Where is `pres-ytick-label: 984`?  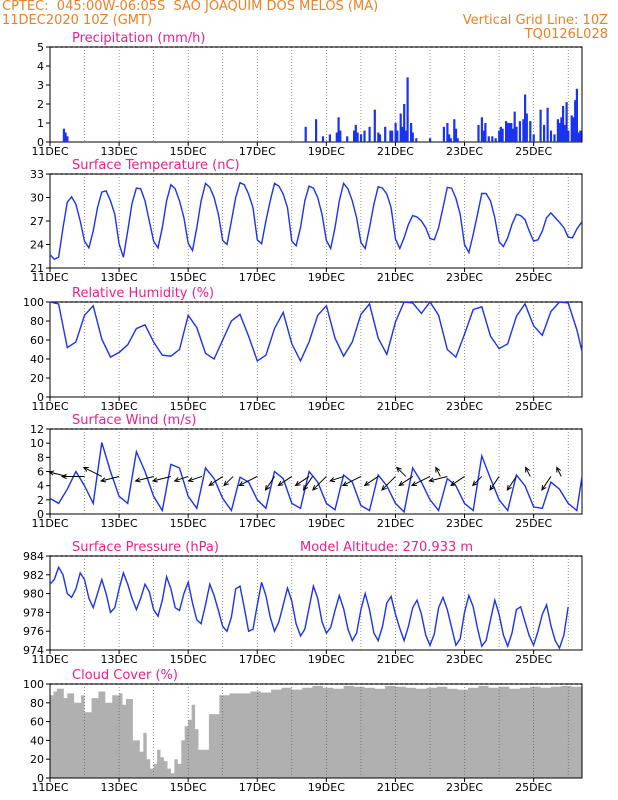 pres-ytick-label: 984 is located at coordinates (33, 556).